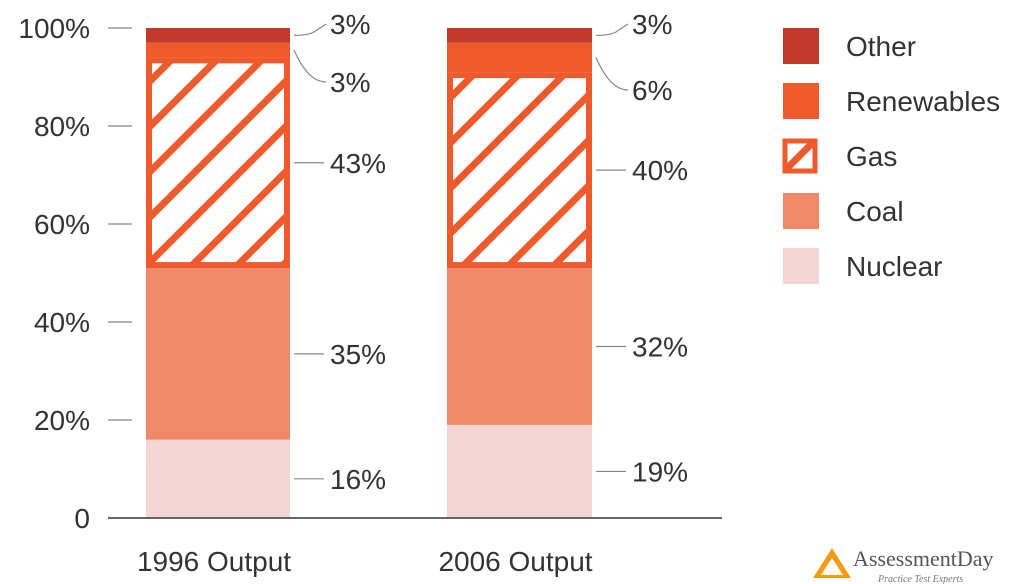 This screenshot has height=584, width=1030. I want to click on y-tick-label: 0, so click(82, 518).